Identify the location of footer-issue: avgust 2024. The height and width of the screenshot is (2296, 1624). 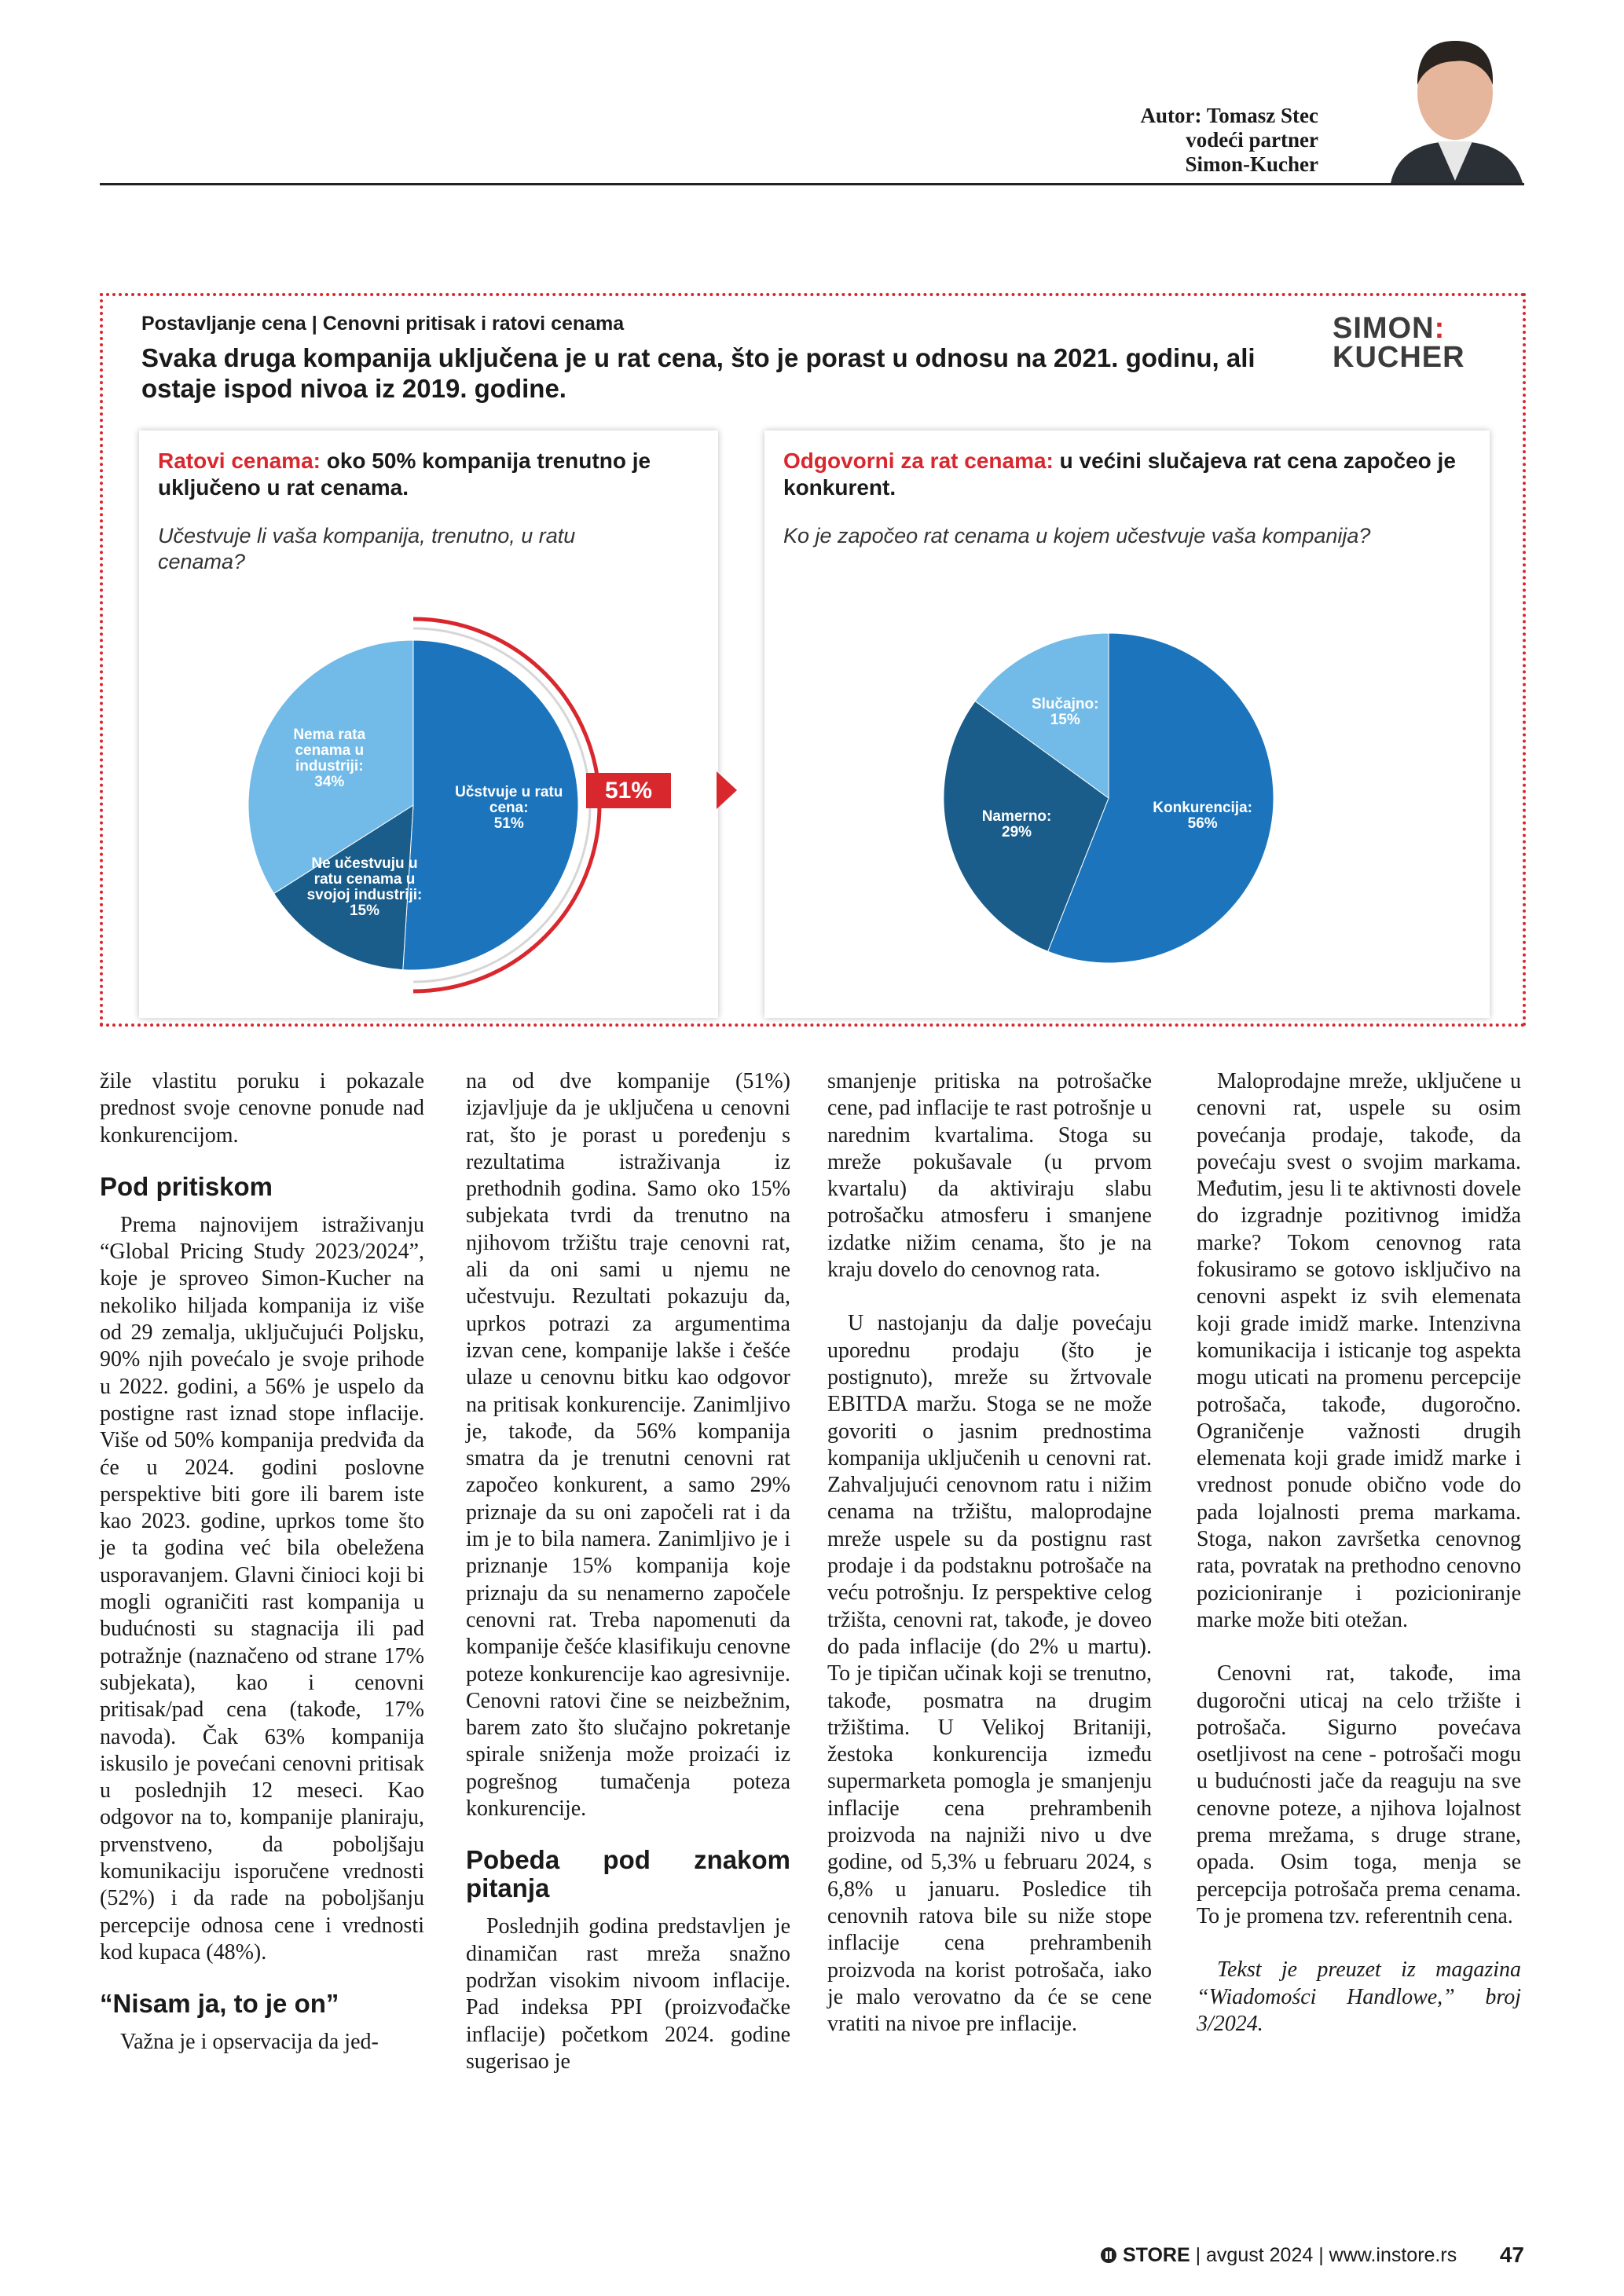
(1260, 2255).